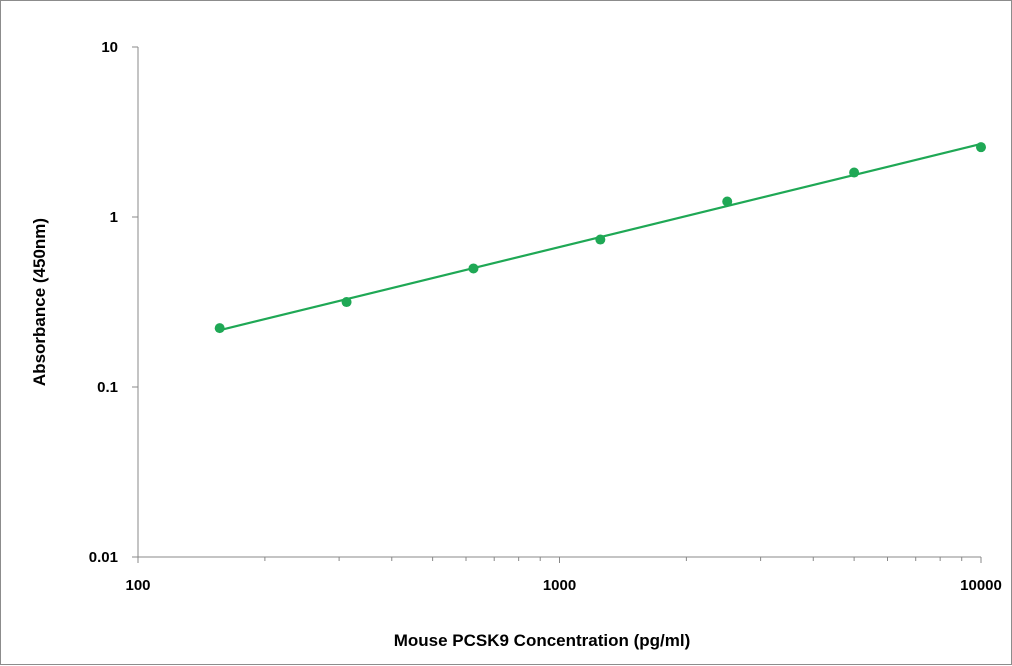  What do you see at coordinates (559, 585) in the screenshot?
I see `x-tick-label: 1000` at bounding box center [559, 585].